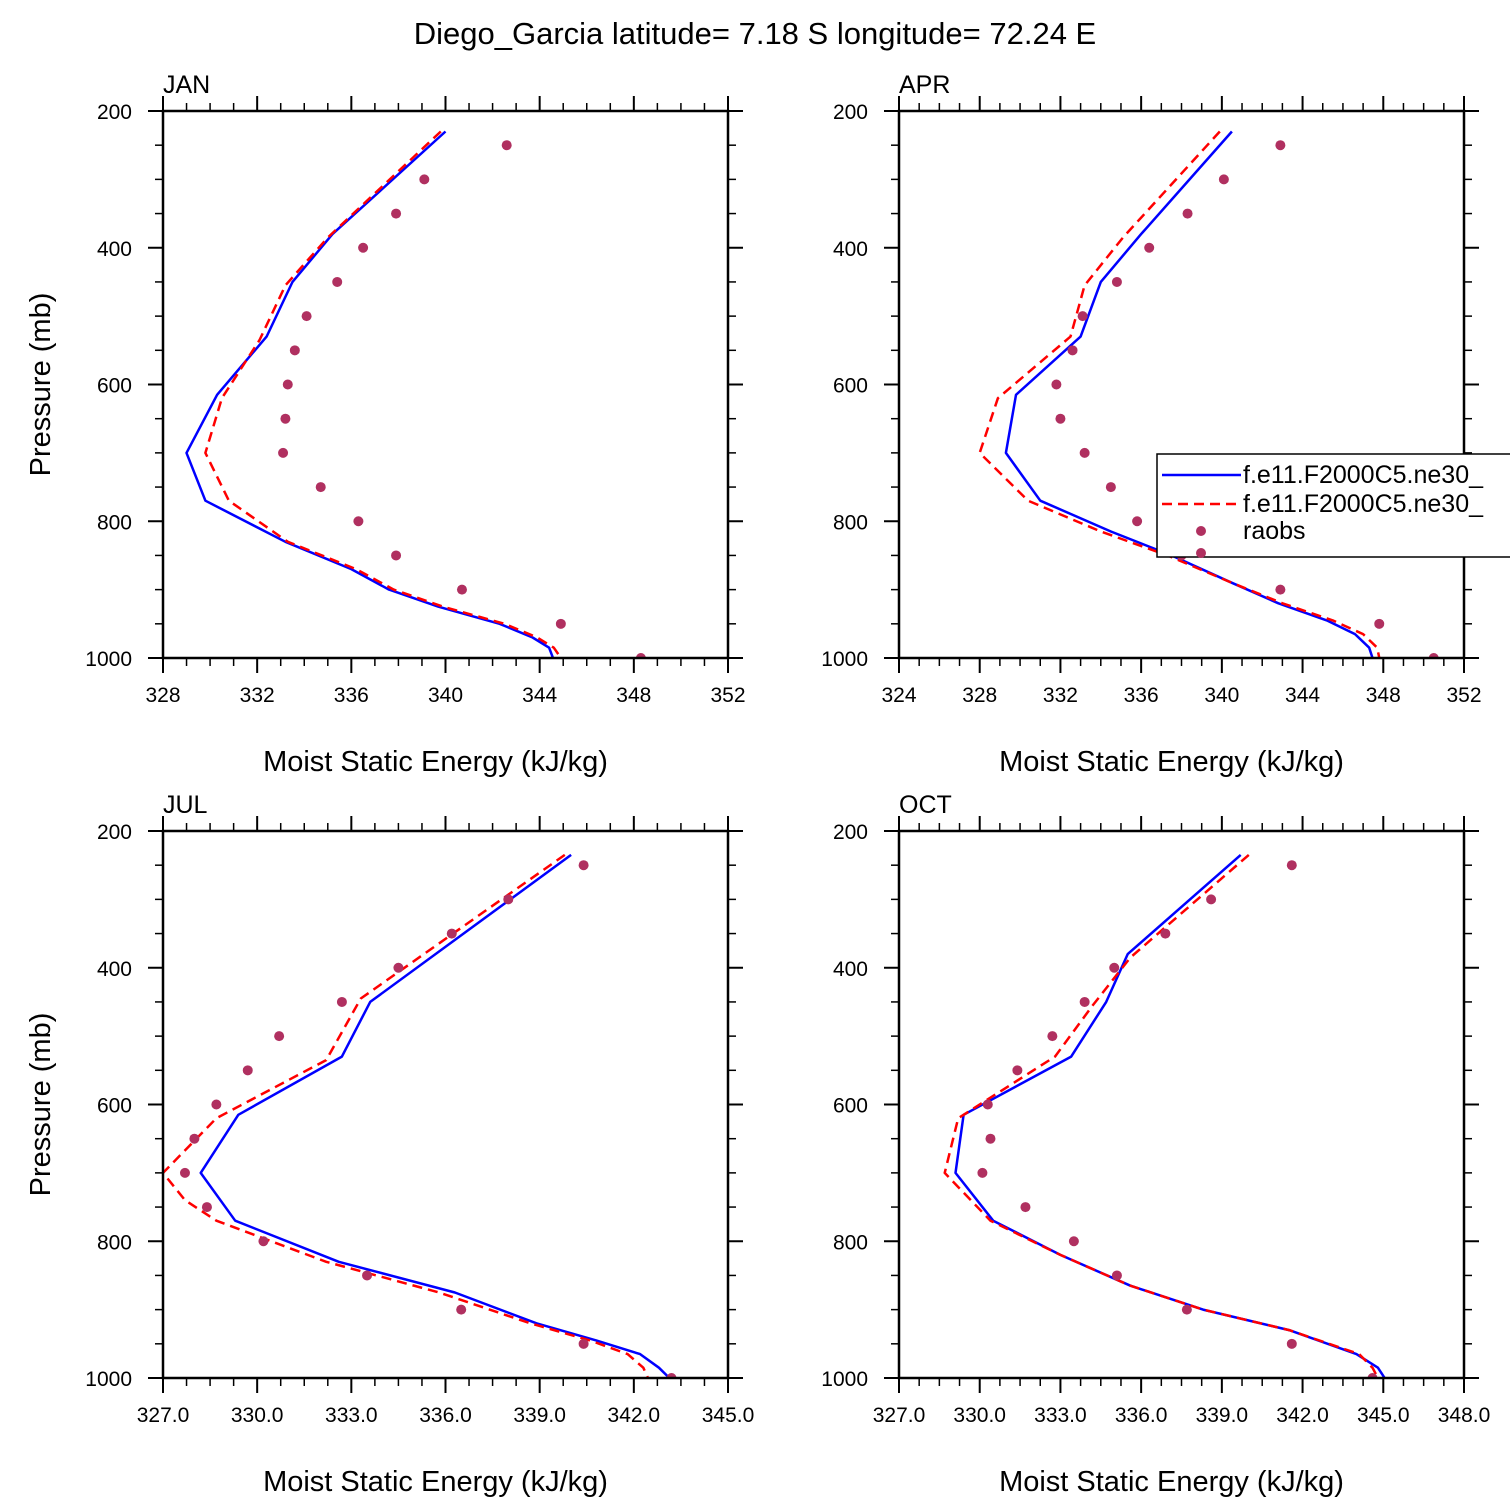  What do you see at coordinates (924, 85) in the screenshot?
I see `panel-label-apr: APR` at bounding box center [924, 85].